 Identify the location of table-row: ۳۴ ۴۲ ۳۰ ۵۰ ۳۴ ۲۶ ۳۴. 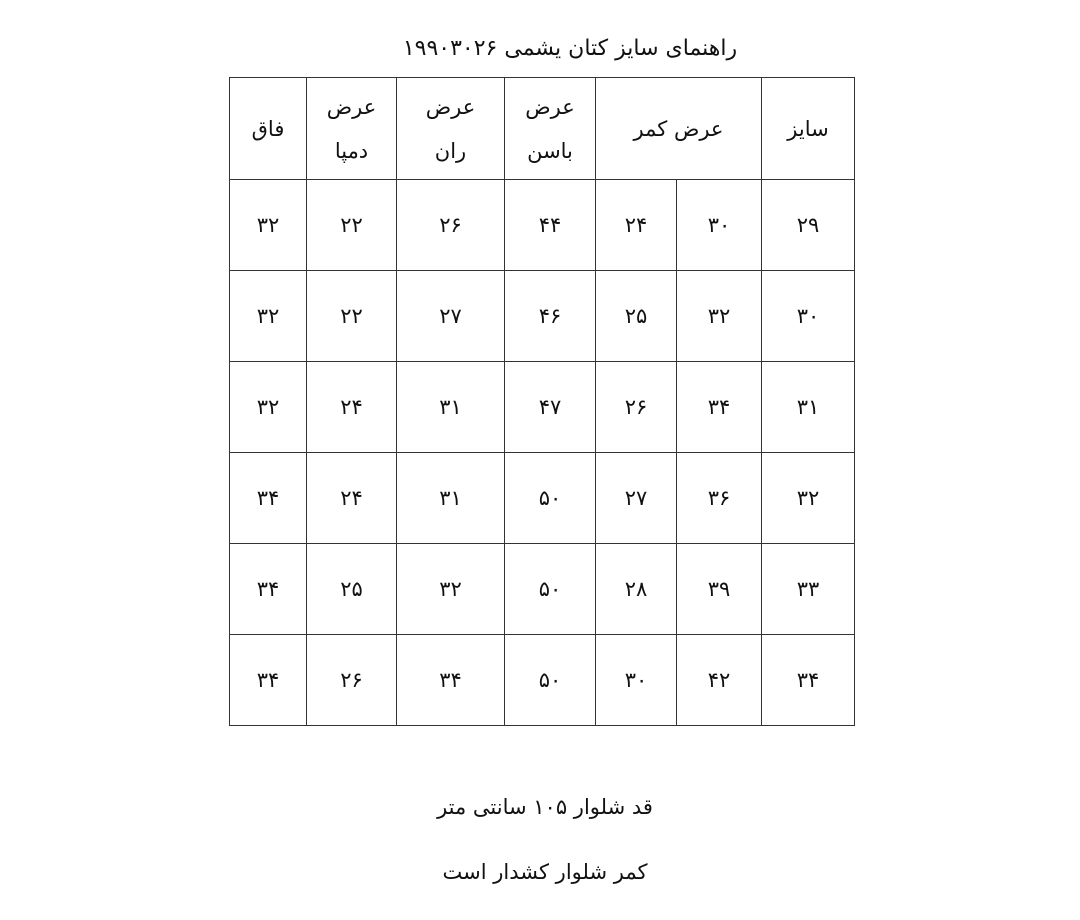
(542, 680).